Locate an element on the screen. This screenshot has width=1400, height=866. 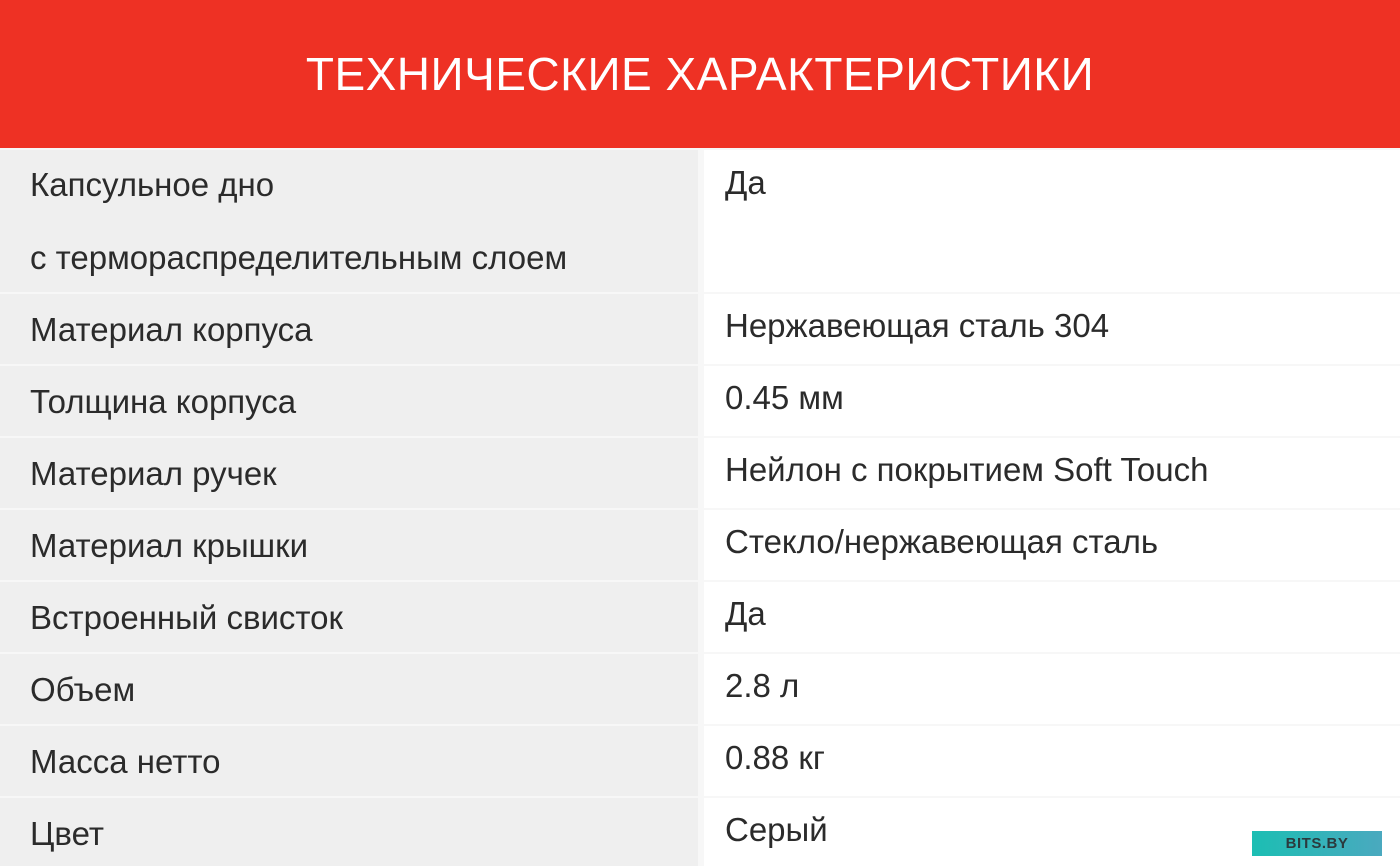
row-value: Нейлон с покрытием Soft Touch is located at coordinates (967, 469).